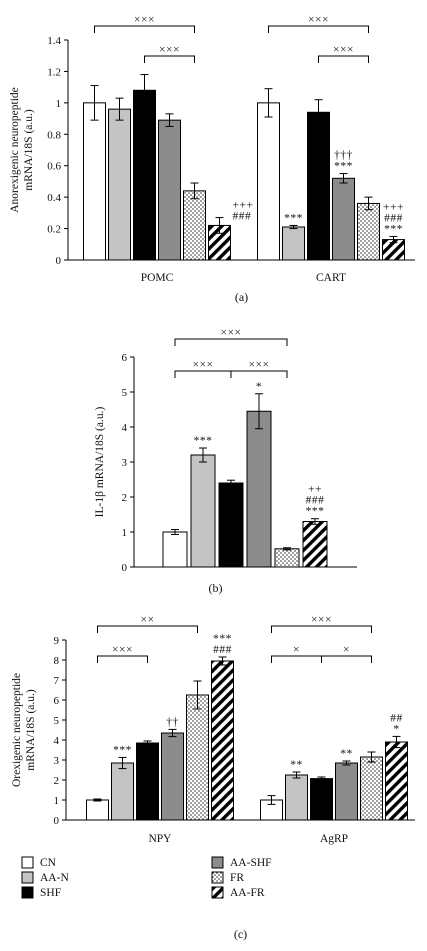 This screenshot has height=951, width=427. Describe the element at coordinates (160, 839) in the screenshot. I see `category-label: NPY` at that location.